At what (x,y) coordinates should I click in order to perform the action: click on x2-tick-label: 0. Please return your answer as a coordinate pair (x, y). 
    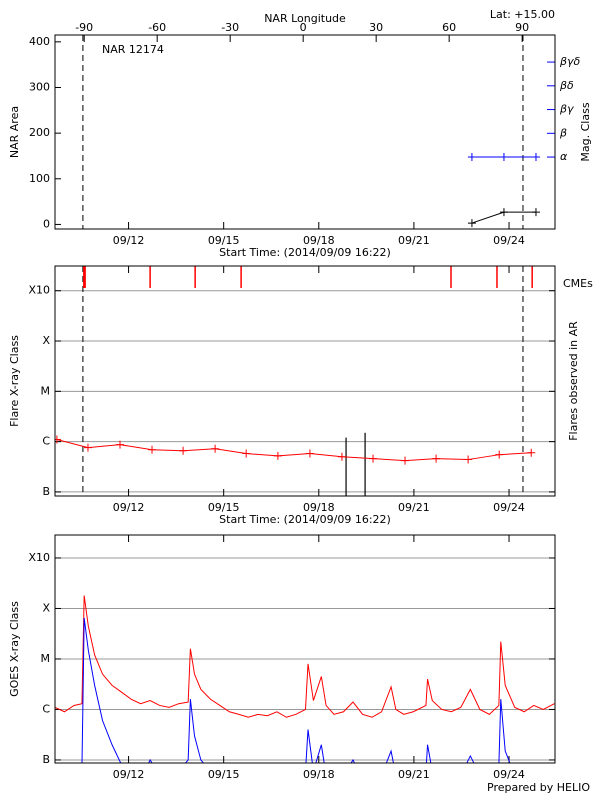
    Looking at the image, I should click on (303, 27).